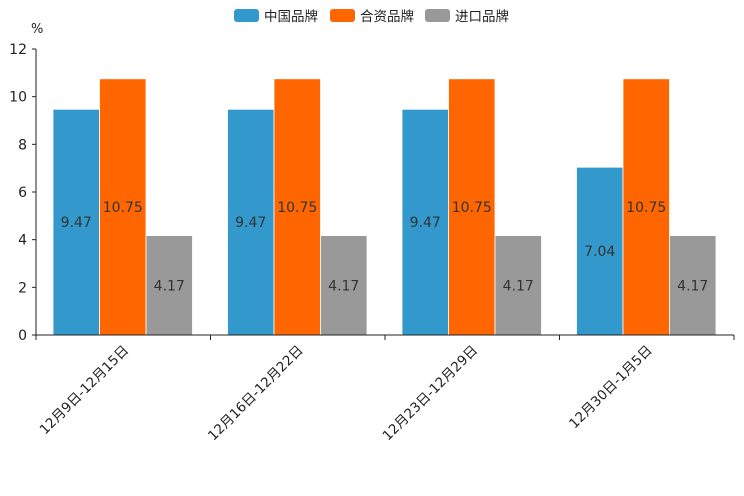  I want to click on legend-item: 进口品牌, so click(467, 16).